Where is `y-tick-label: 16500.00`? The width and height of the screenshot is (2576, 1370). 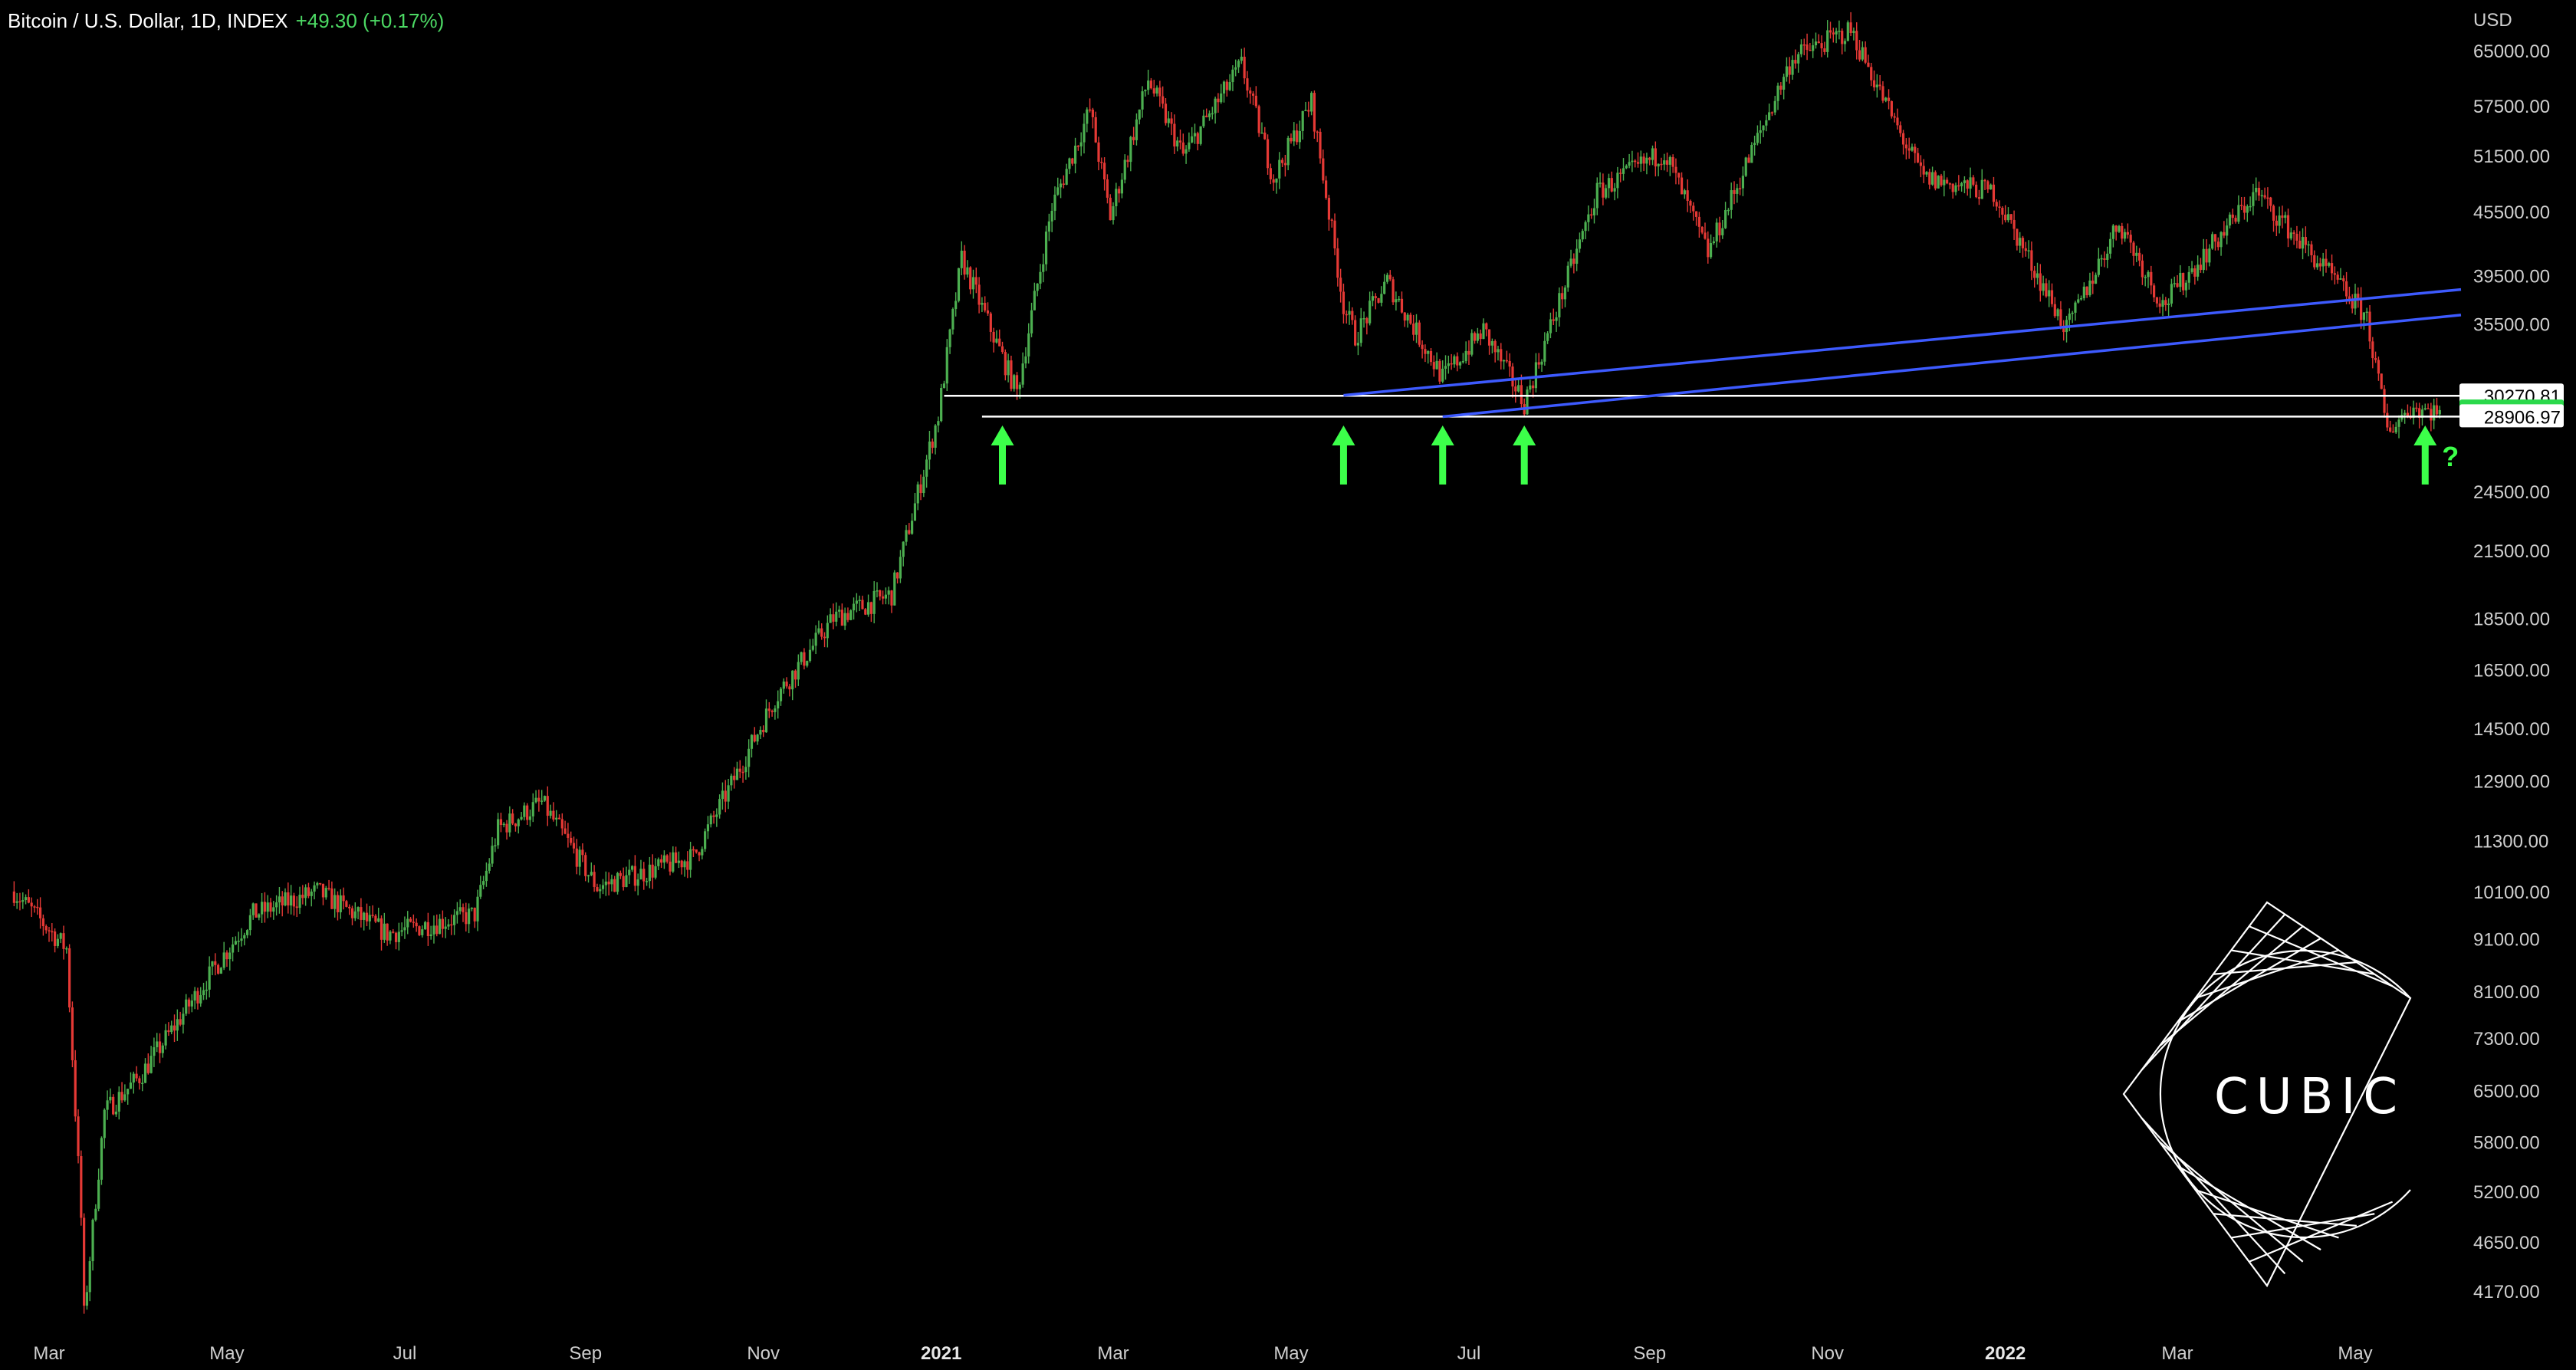 y-tick-label: 16500.00 is located at coordinates (2512, 671).